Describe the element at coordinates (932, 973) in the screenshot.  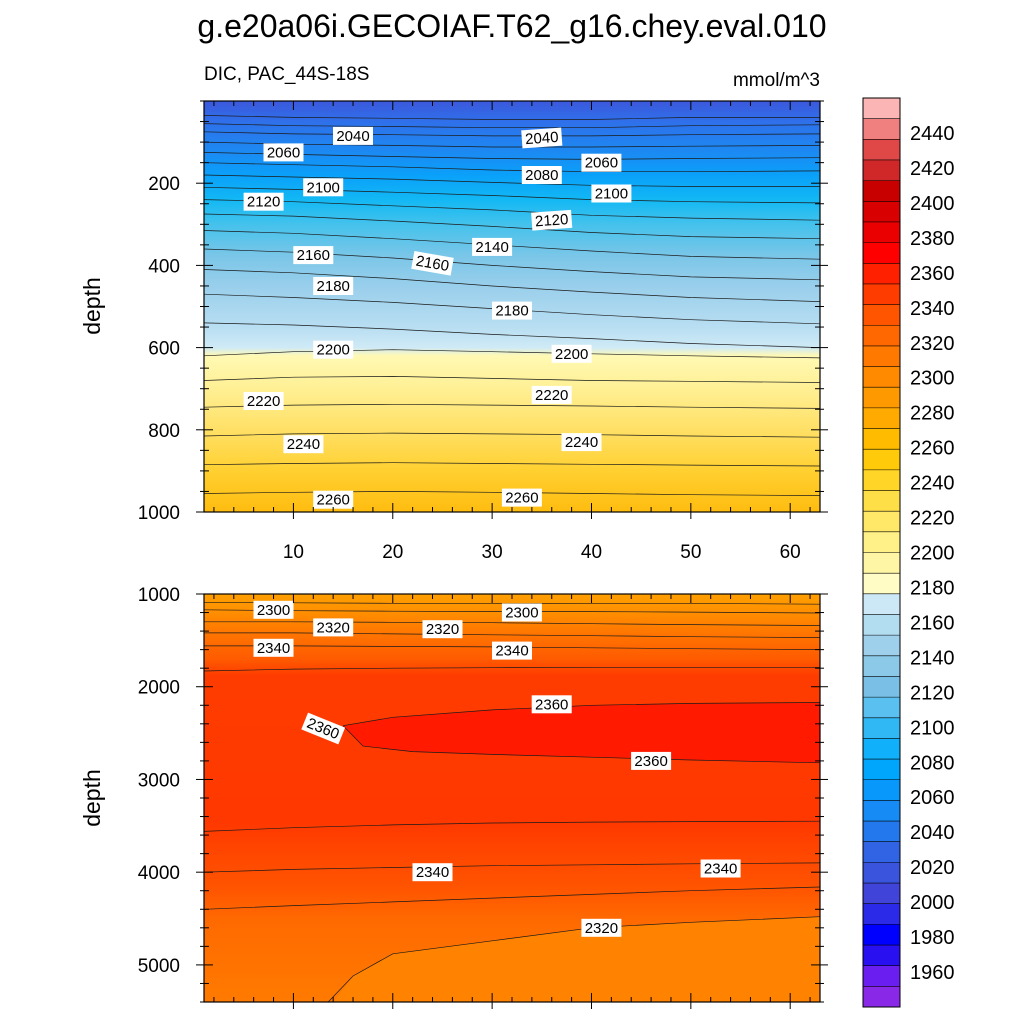
I see `colorbar-label: 1960` at that location.